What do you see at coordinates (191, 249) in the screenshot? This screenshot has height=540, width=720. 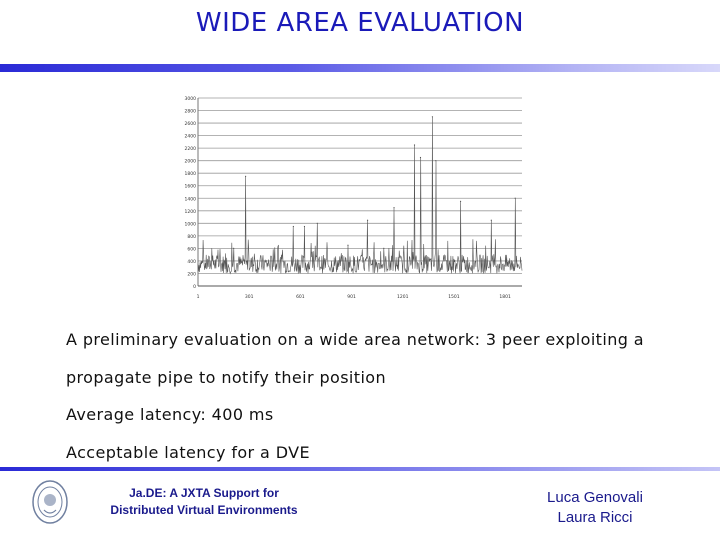 I see `y-tick-label: 600` at bounding box center [191, 249].